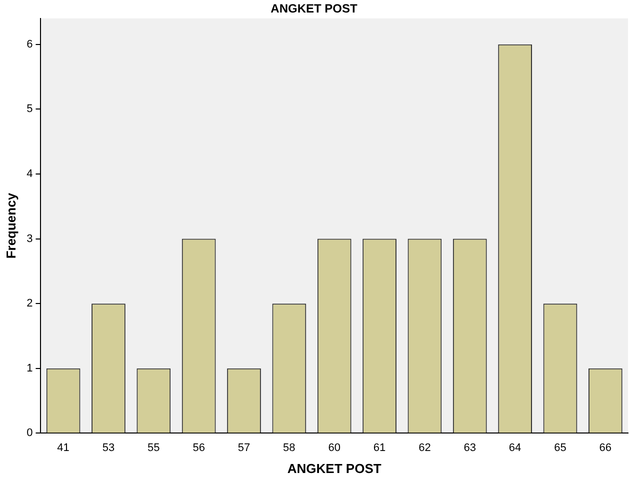 This screenshot has height=481, width=630. I want to click on y-axis-title: Frequency, so click(10, 225).